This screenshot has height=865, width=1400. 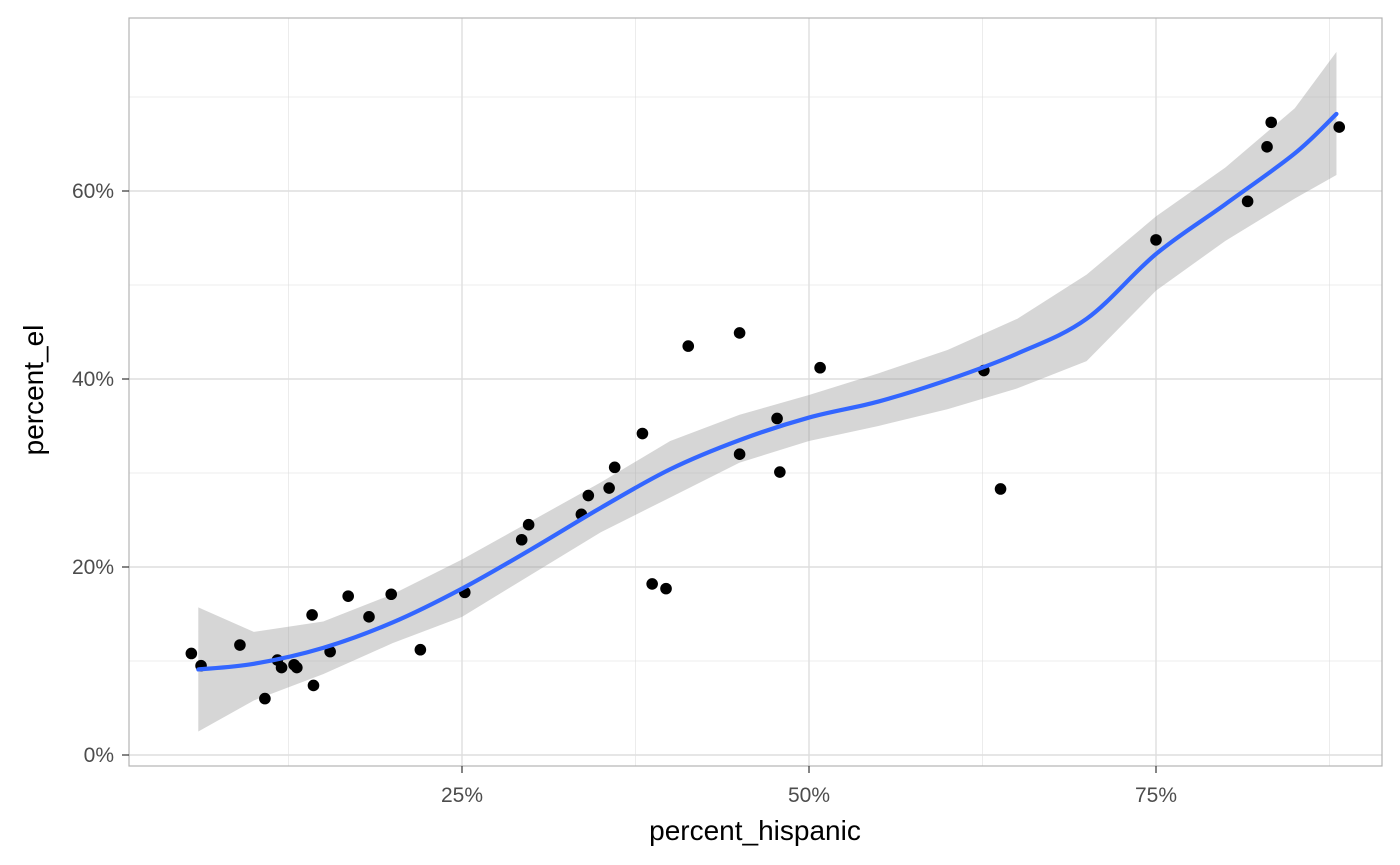 What do you see at coordinates (1156, 795) in the screenshot?
I see `x-tick-label: 75%` at bounding box center [1156, 795].